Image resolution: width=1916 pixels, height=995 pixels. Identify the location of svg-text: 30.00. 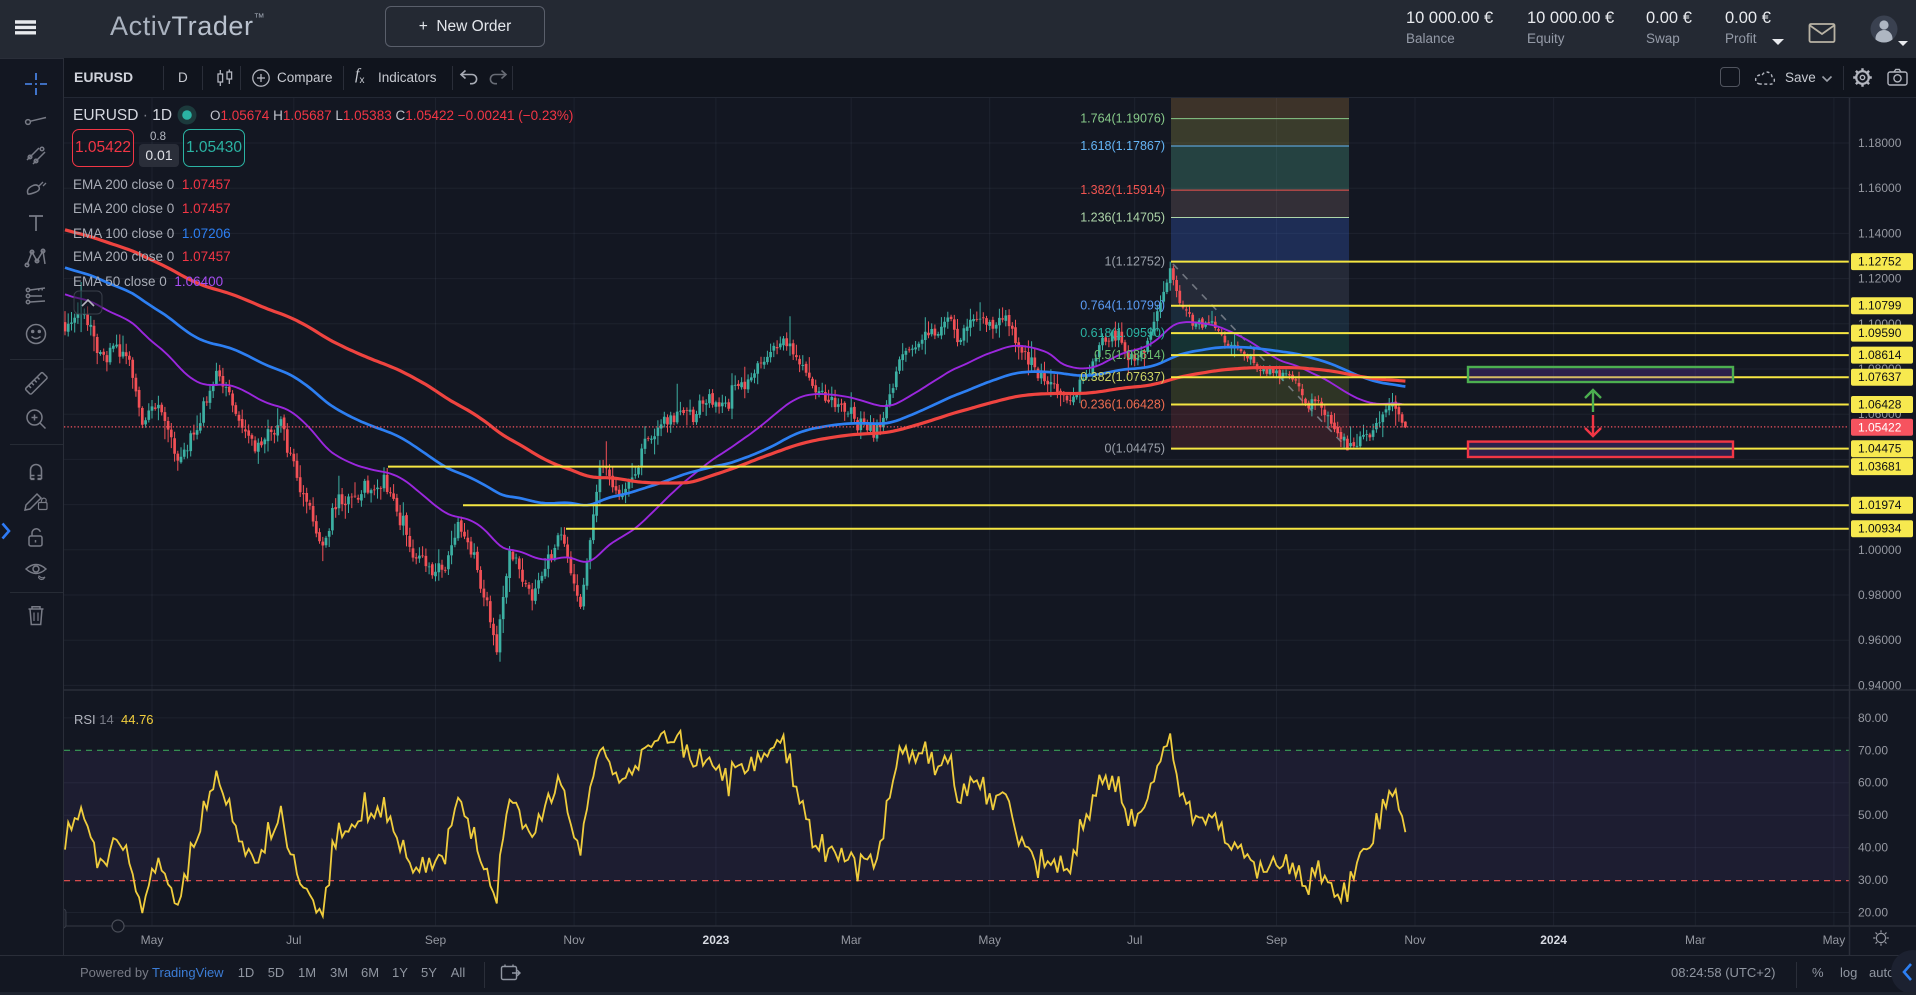
(1873, 880).